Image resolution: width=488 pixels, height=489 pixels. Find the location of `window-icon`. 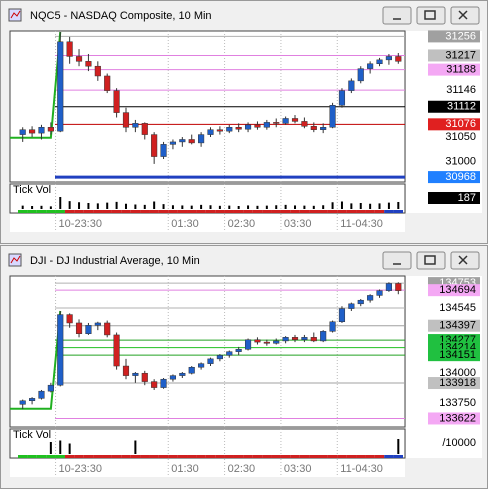

window-icon is located at coordinates (15, 15).